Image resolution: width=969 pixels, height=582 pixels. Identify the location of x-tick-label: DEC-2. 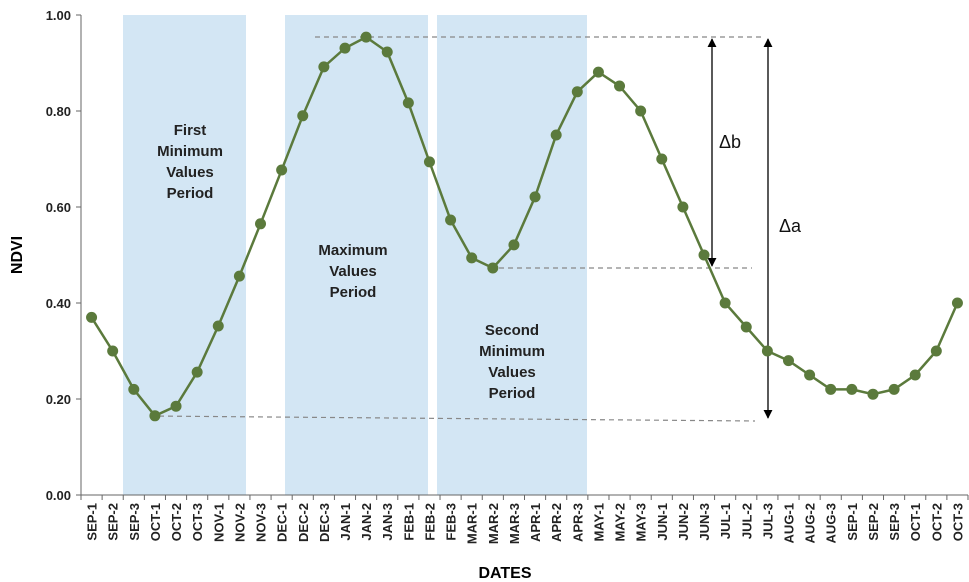
(303, 522).